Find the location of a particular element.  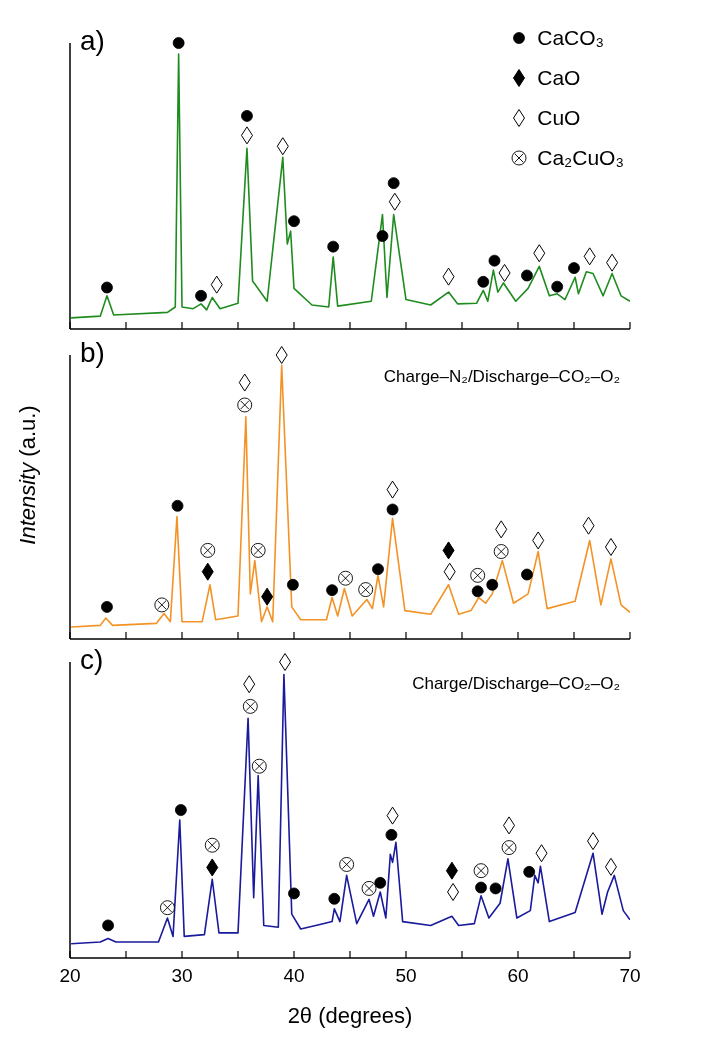

legend-label: CuO is located at coordinates (559, 118).